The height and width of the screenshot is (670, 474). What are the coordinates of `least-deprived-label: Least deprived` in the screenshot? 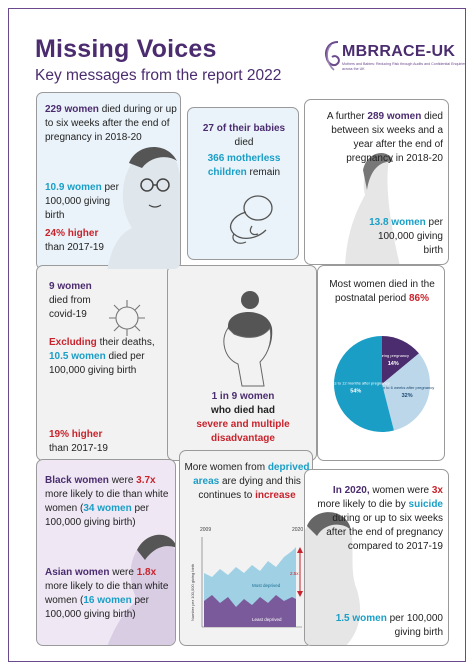 It's located at (267, 619).